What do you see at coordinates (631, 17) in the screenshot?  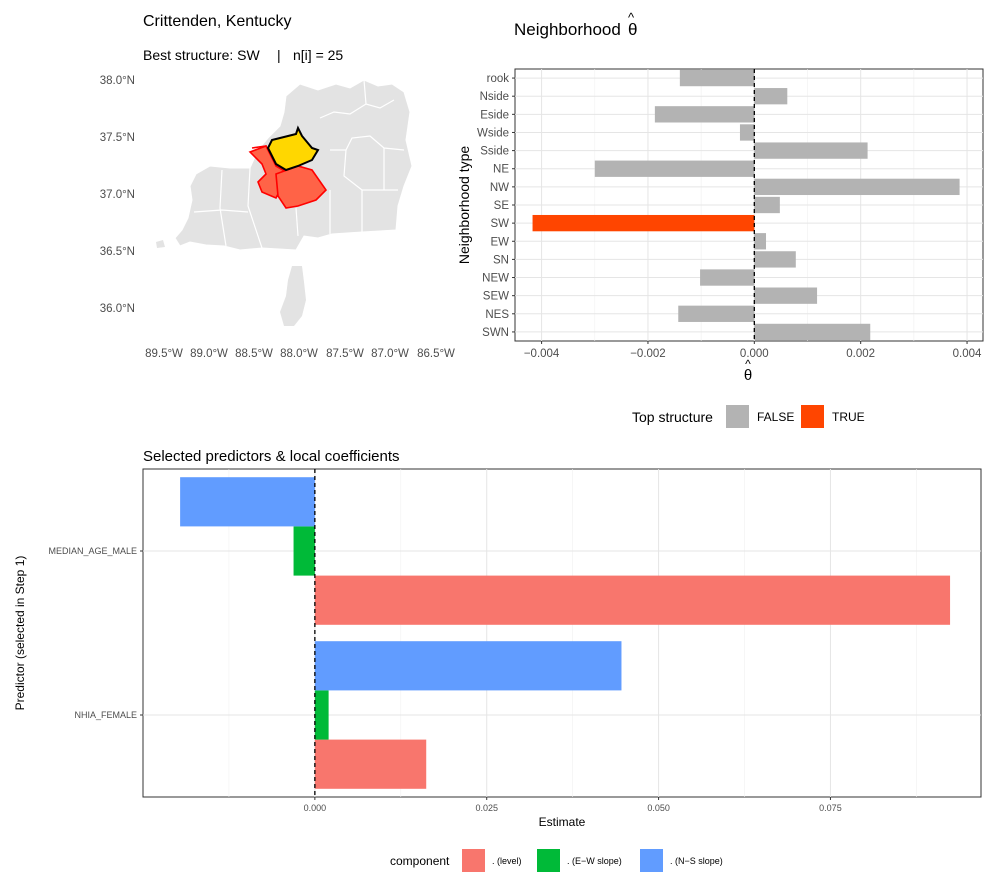 I see `theta-chart-title-hat: ^` at bounding box center [631, 17].